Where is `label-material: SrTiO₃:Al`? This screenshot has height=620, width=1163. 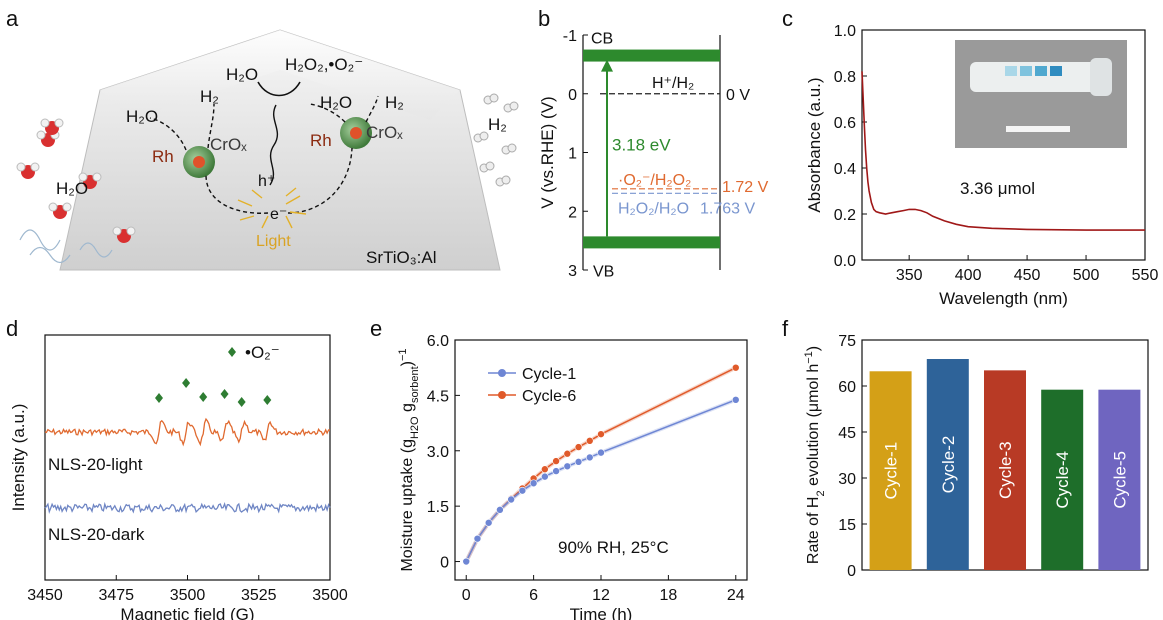 label-material: SrTiO₃:Al is located at coordinates (401, 257).